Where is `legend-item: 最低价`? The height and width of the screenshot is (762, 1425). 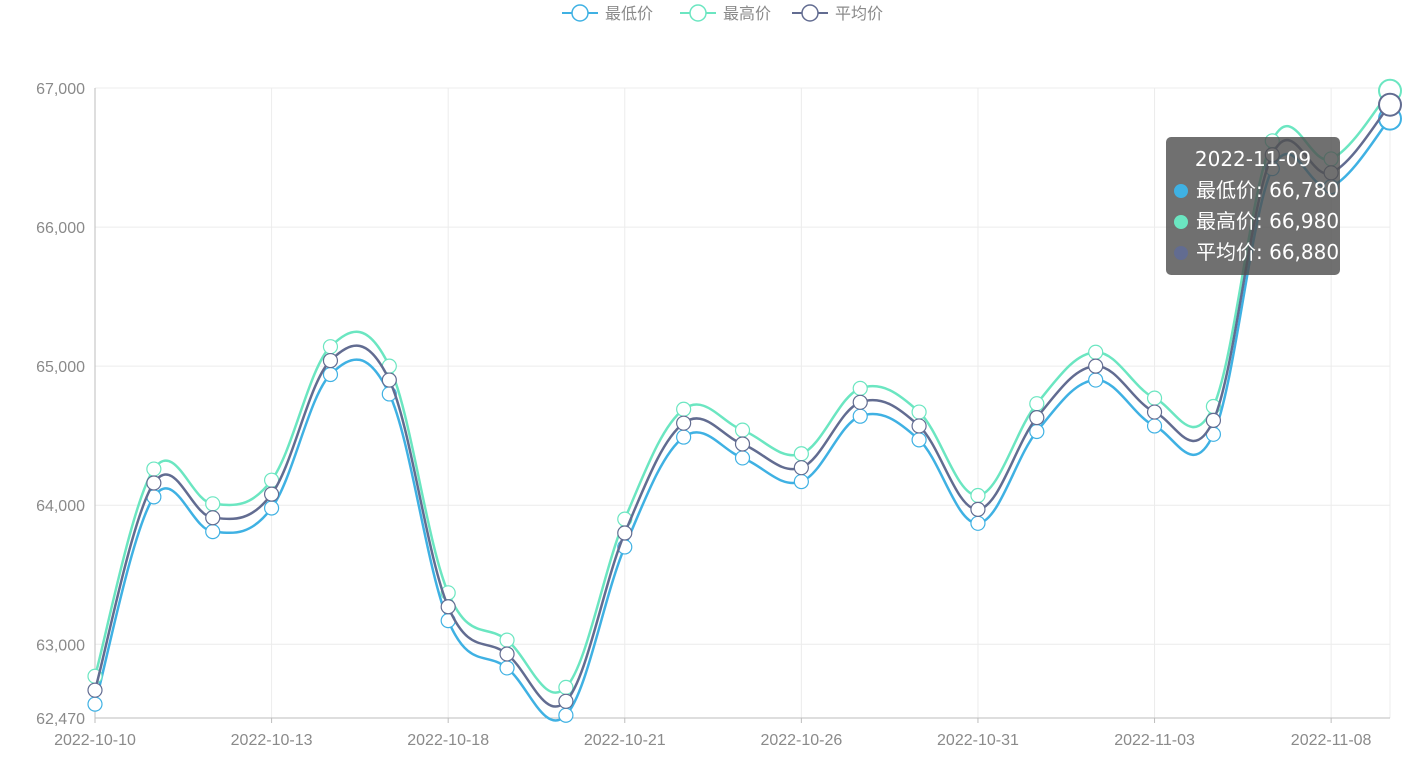 legend-item: 最低价 is located at coordinates (607, 13).